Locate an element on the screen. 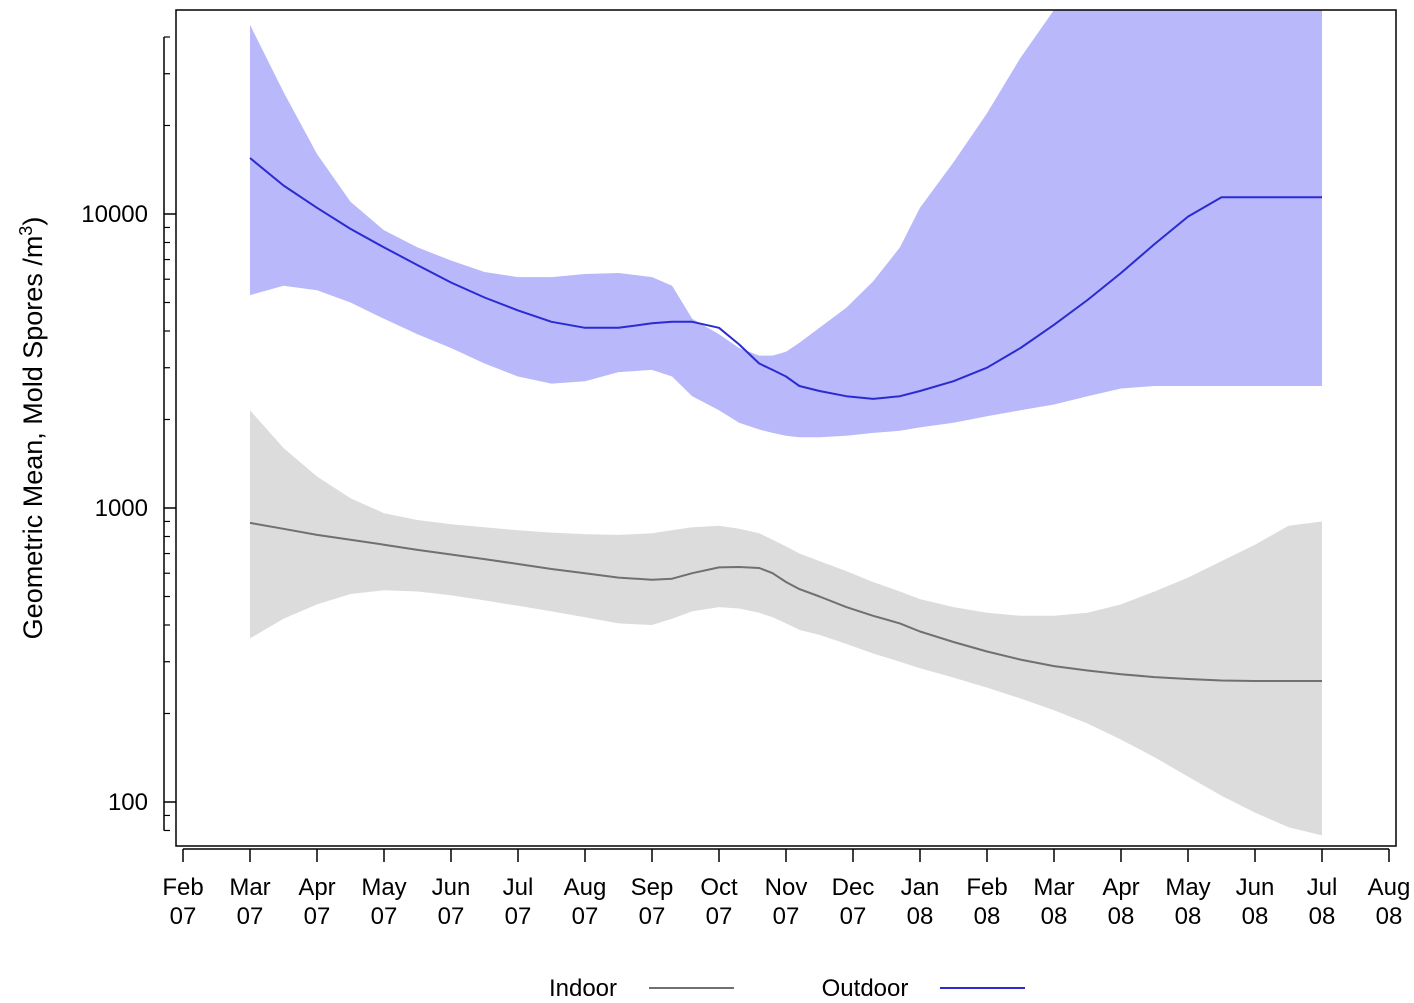  legend-label-indoor: Indoor is located at coordinates (583, 988).